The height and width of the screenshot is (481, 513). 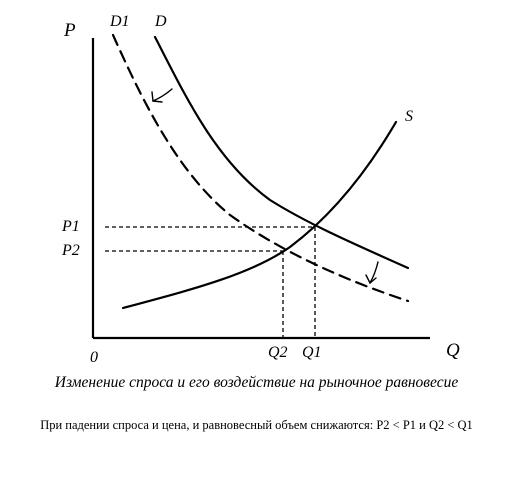 I want to click on p2-label: P2, so click(x=70, y=250).